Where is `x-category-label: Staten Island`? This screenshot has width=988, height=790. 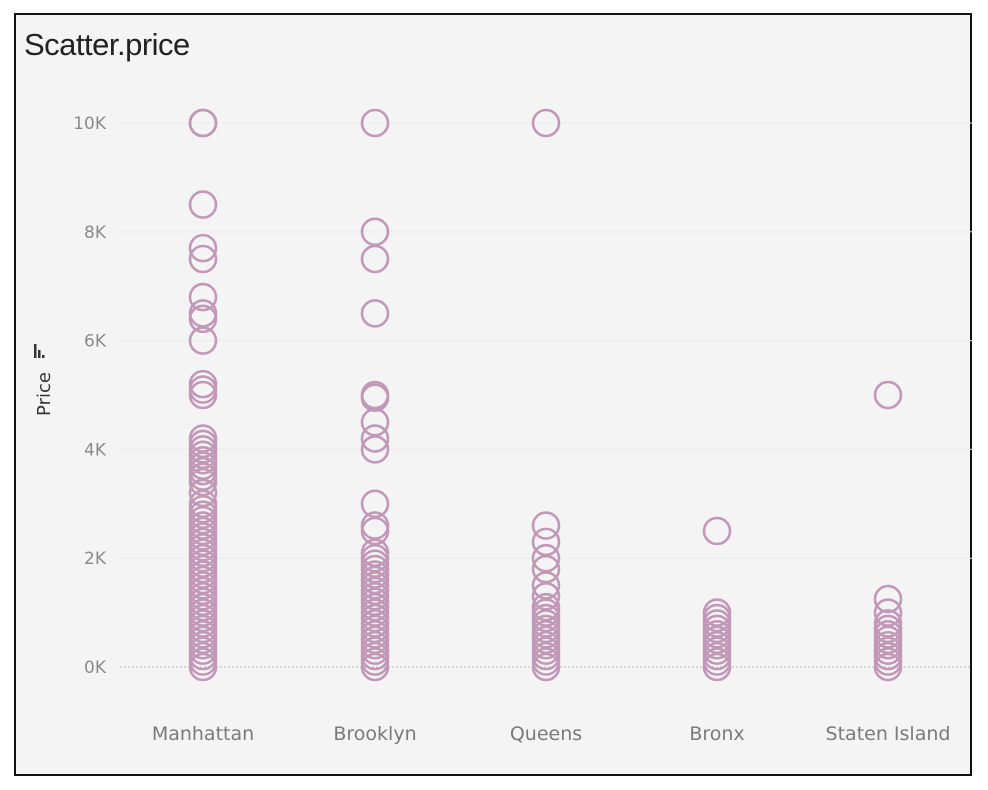
x-category-label: Staten Island is located at coordinates (888, 734).